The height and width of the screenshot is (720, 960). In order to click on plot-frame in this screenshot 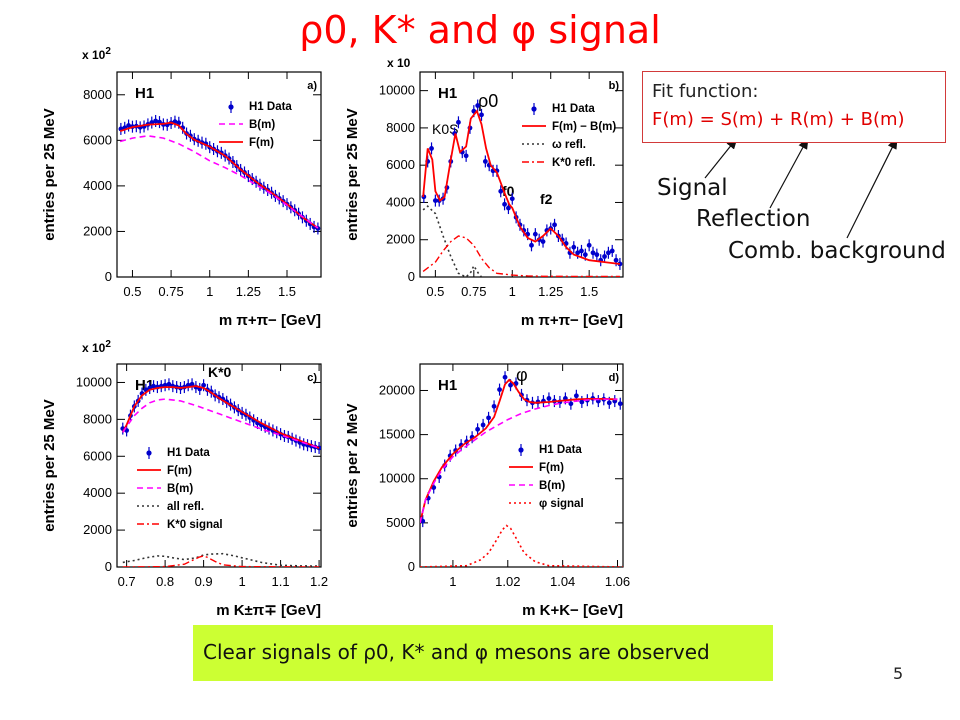, I will do `click(219, 174)`.